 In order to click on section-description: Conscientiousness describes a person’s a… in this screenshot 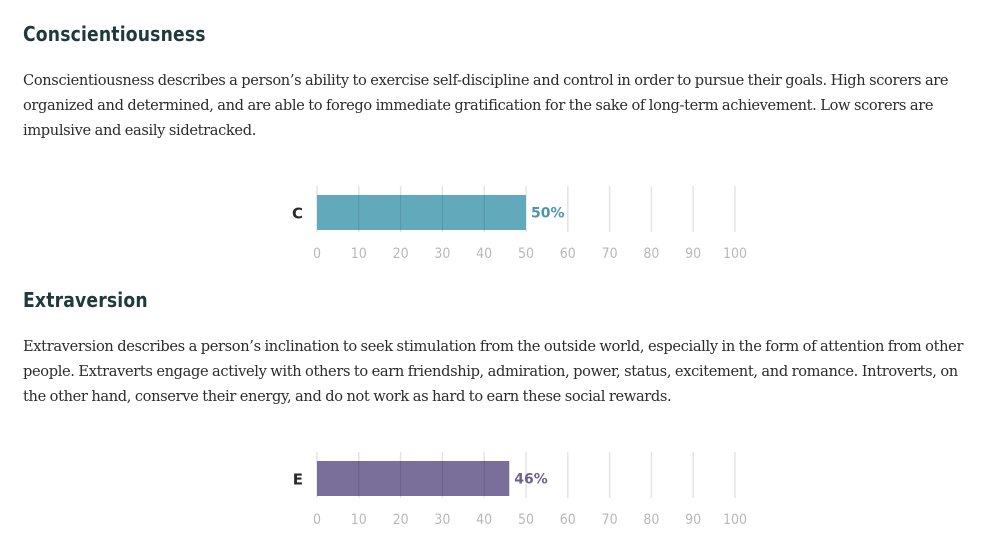, I will do `click(486, 105)`.